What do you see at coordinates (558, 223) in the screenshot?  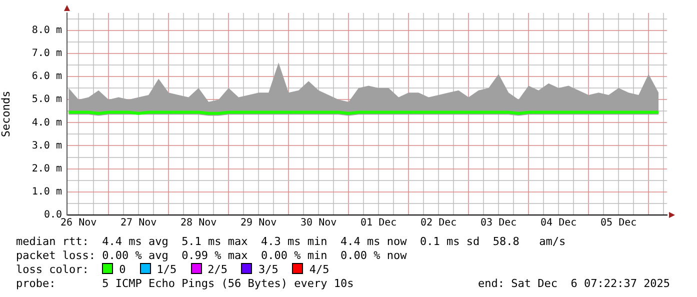 I see `x-tick-label: 04 Dec` at bounding box center [558, 223].